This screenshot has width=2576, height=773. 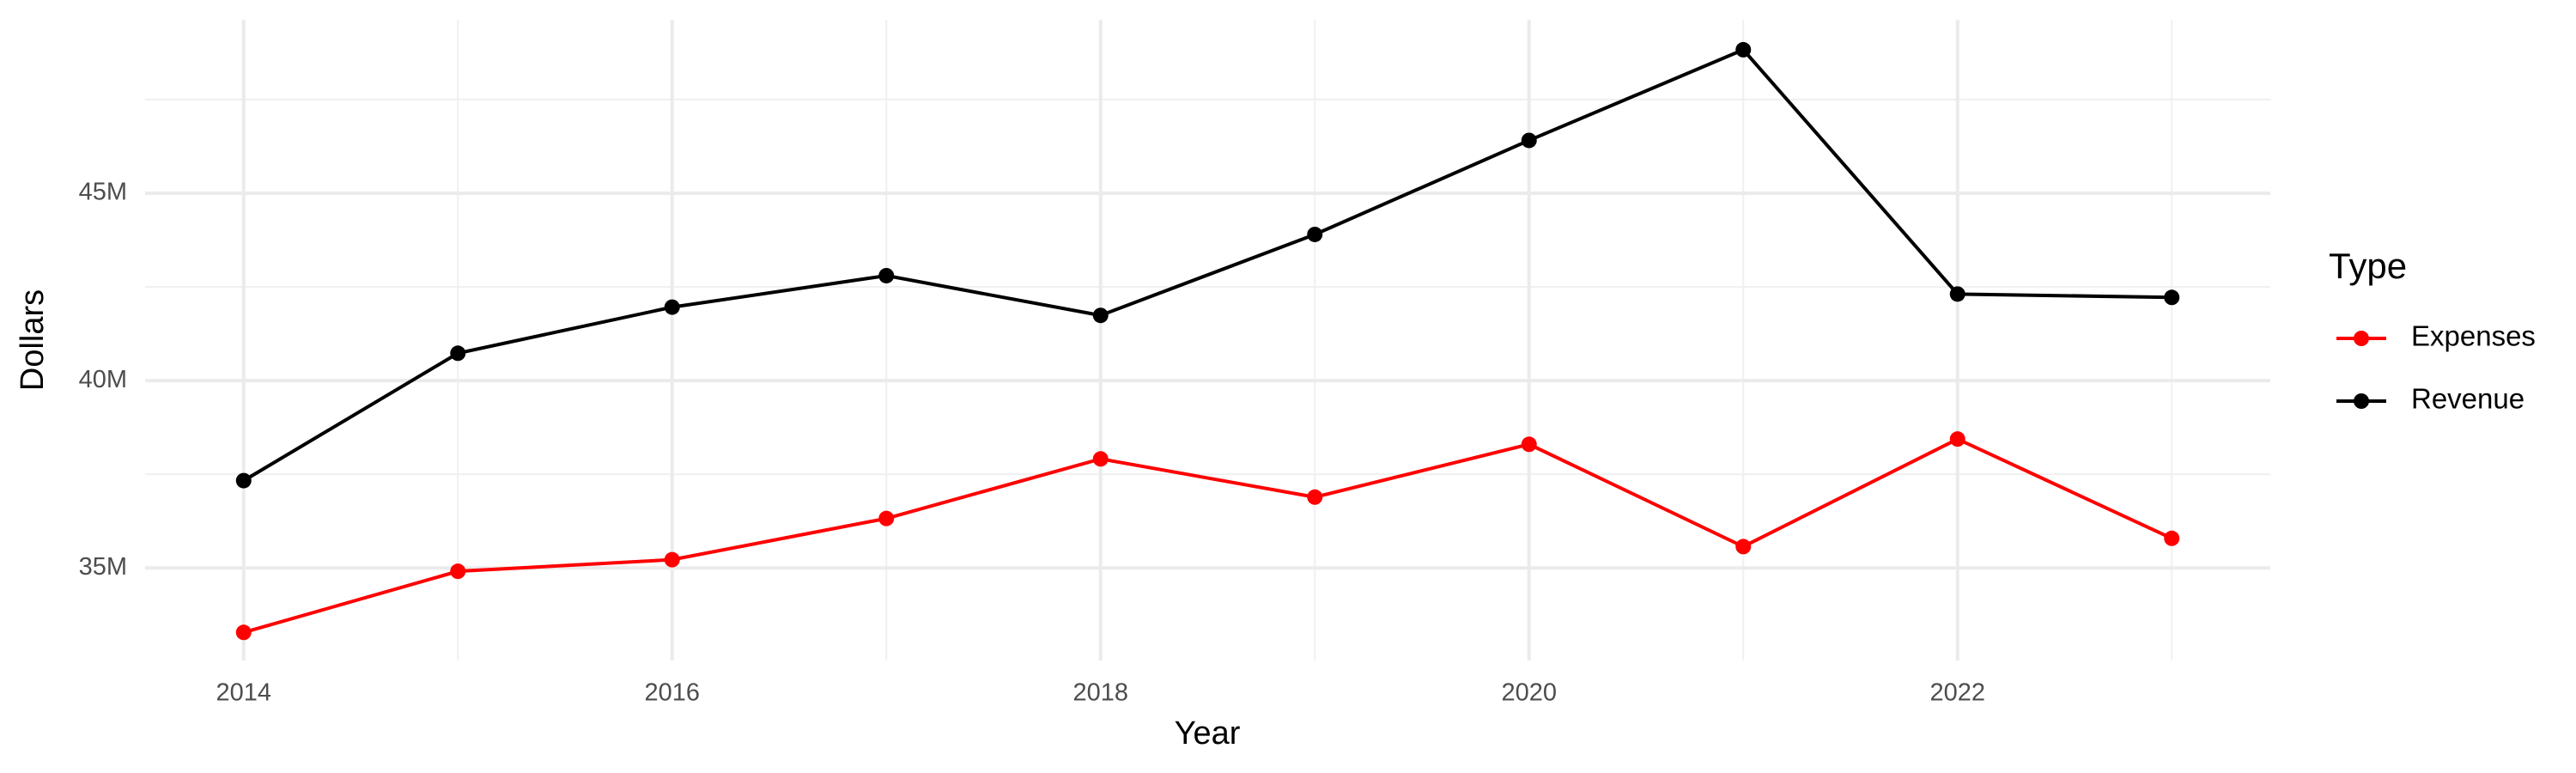 I want to click on x-tick-label: 2018, so click(x=1100, y=693).